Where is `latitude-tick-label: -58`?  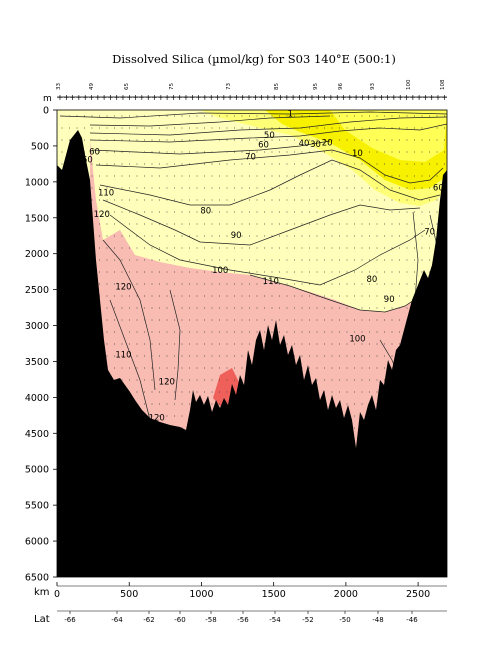
latitude-tick-label: -58 is located at coordinates (210, 620).